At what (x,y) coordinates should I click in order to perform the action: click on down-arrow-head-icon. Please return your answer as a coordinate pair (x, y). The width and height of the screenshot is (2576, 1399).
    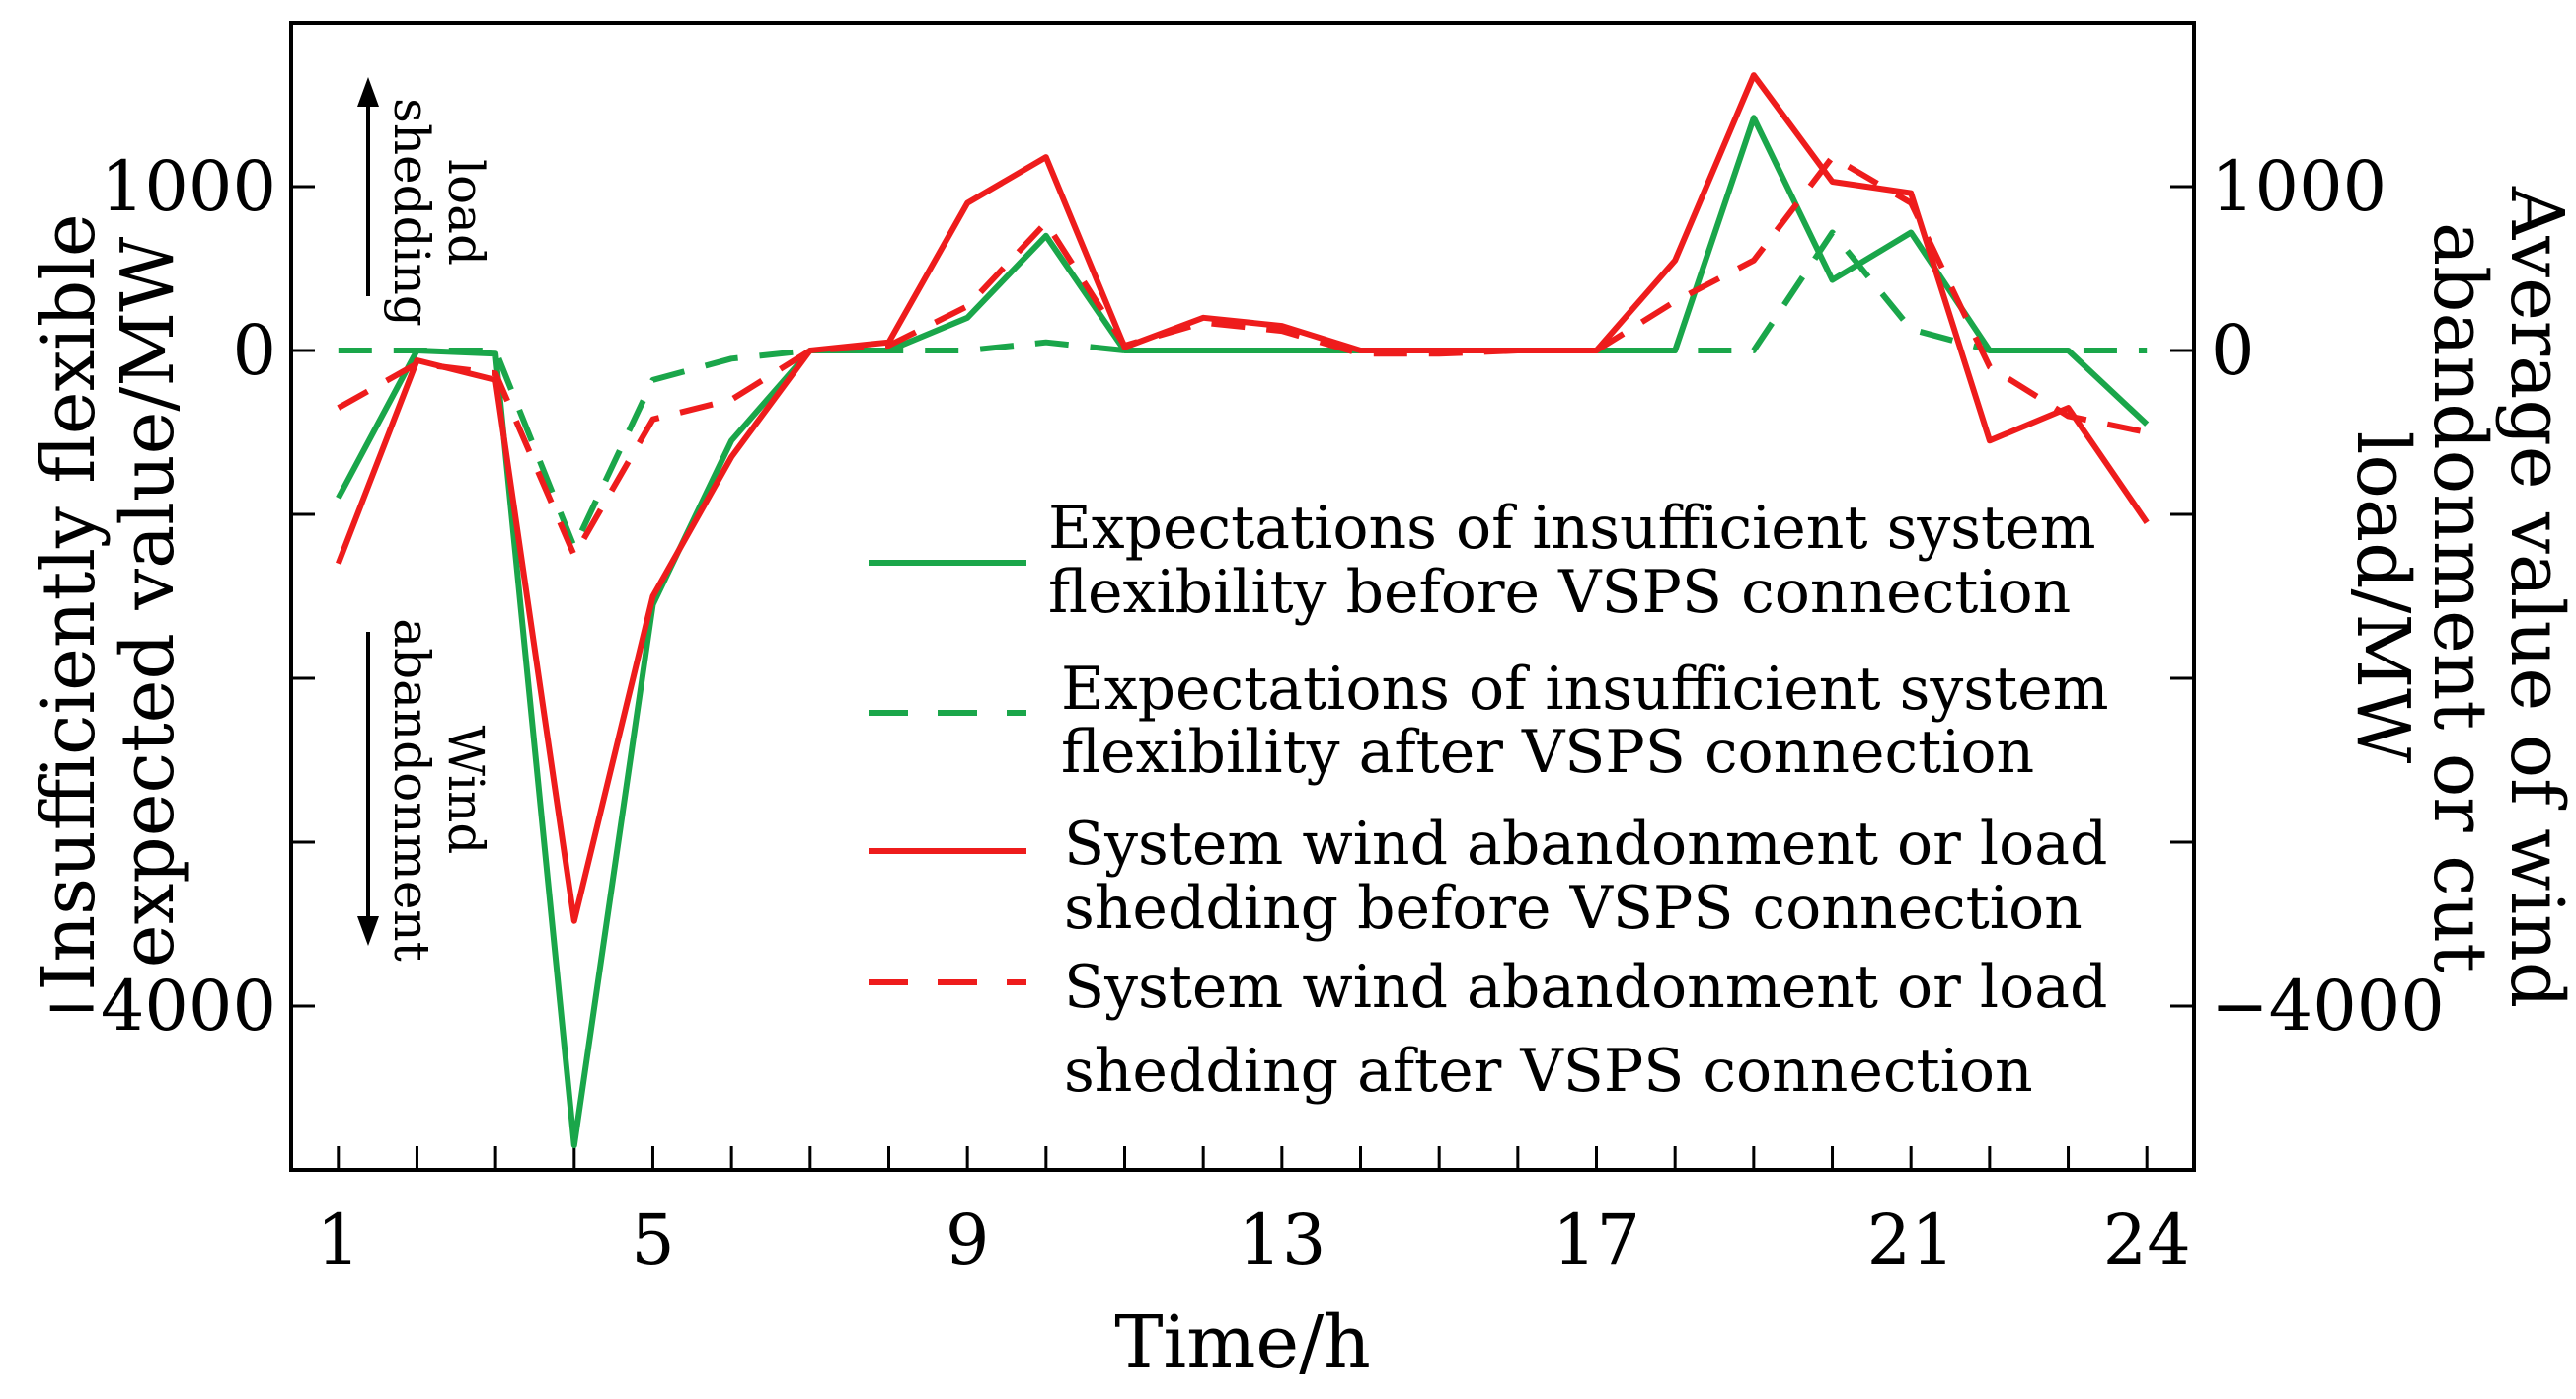
    Looking at the image, I should click on (368, 931).